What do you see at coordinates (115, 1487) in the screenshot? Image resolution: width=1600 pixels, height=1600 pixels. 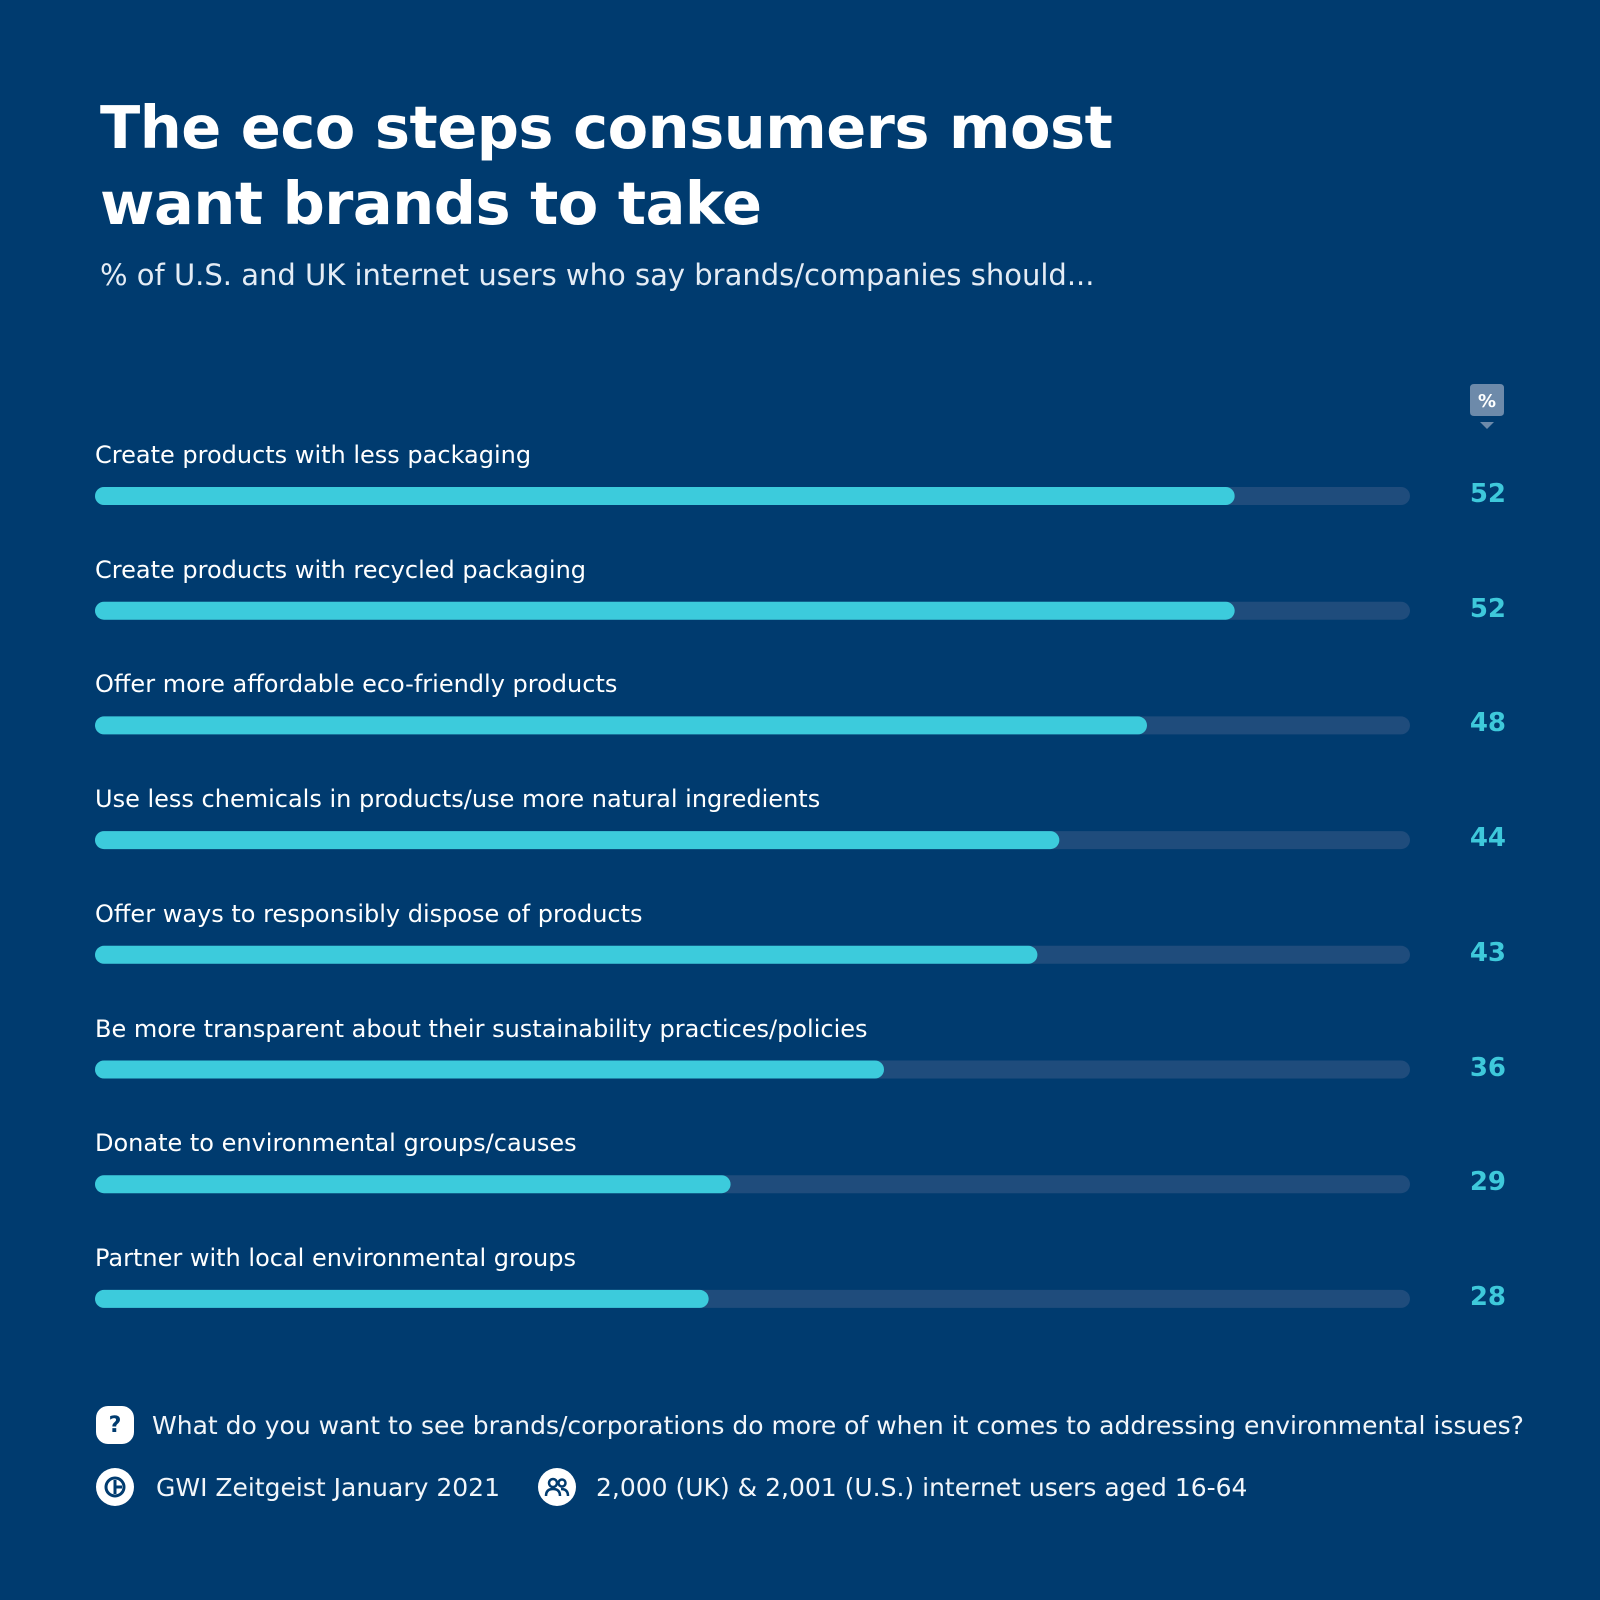 I see `gwi-logo-icon` at bounding box center [115, 1487].